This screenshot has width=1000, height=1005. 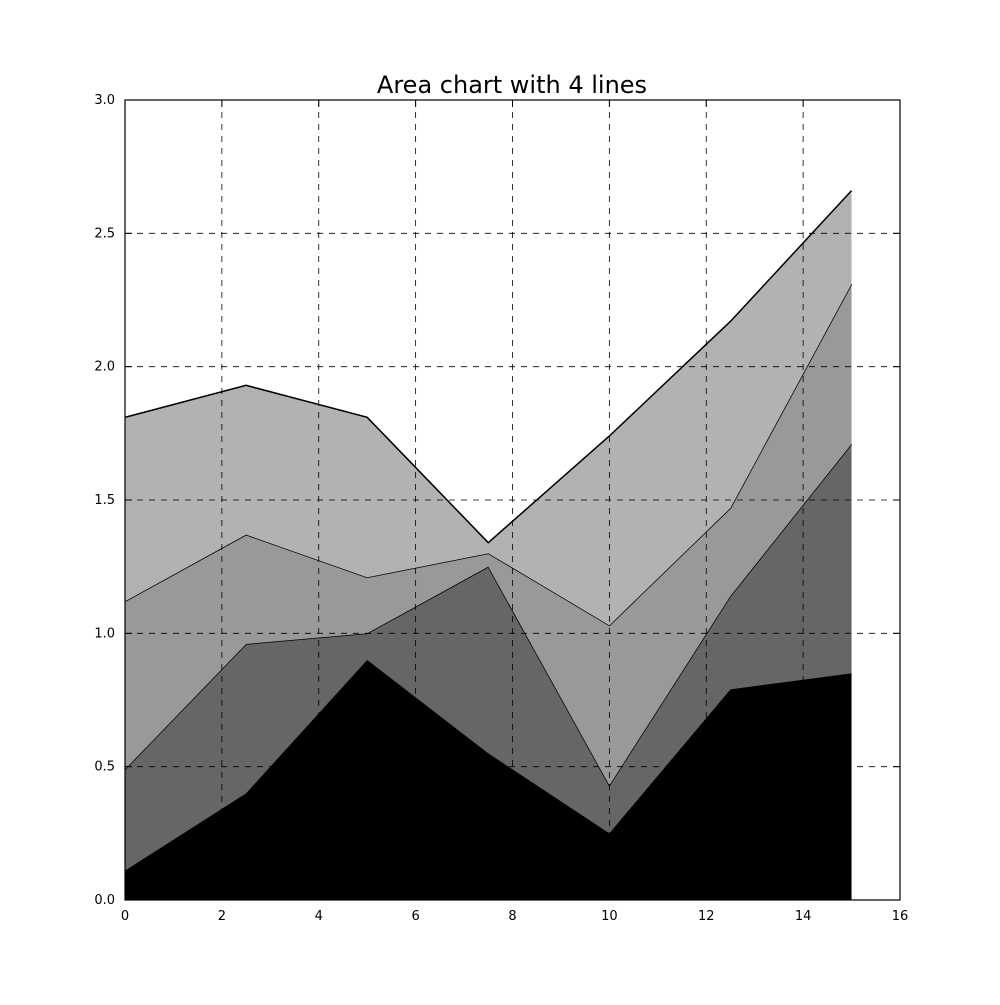 What do you see at coordinates (104, 233) in the screenshot?
I see `y-tick-label: 2.5` at bounding box center [104, 233].